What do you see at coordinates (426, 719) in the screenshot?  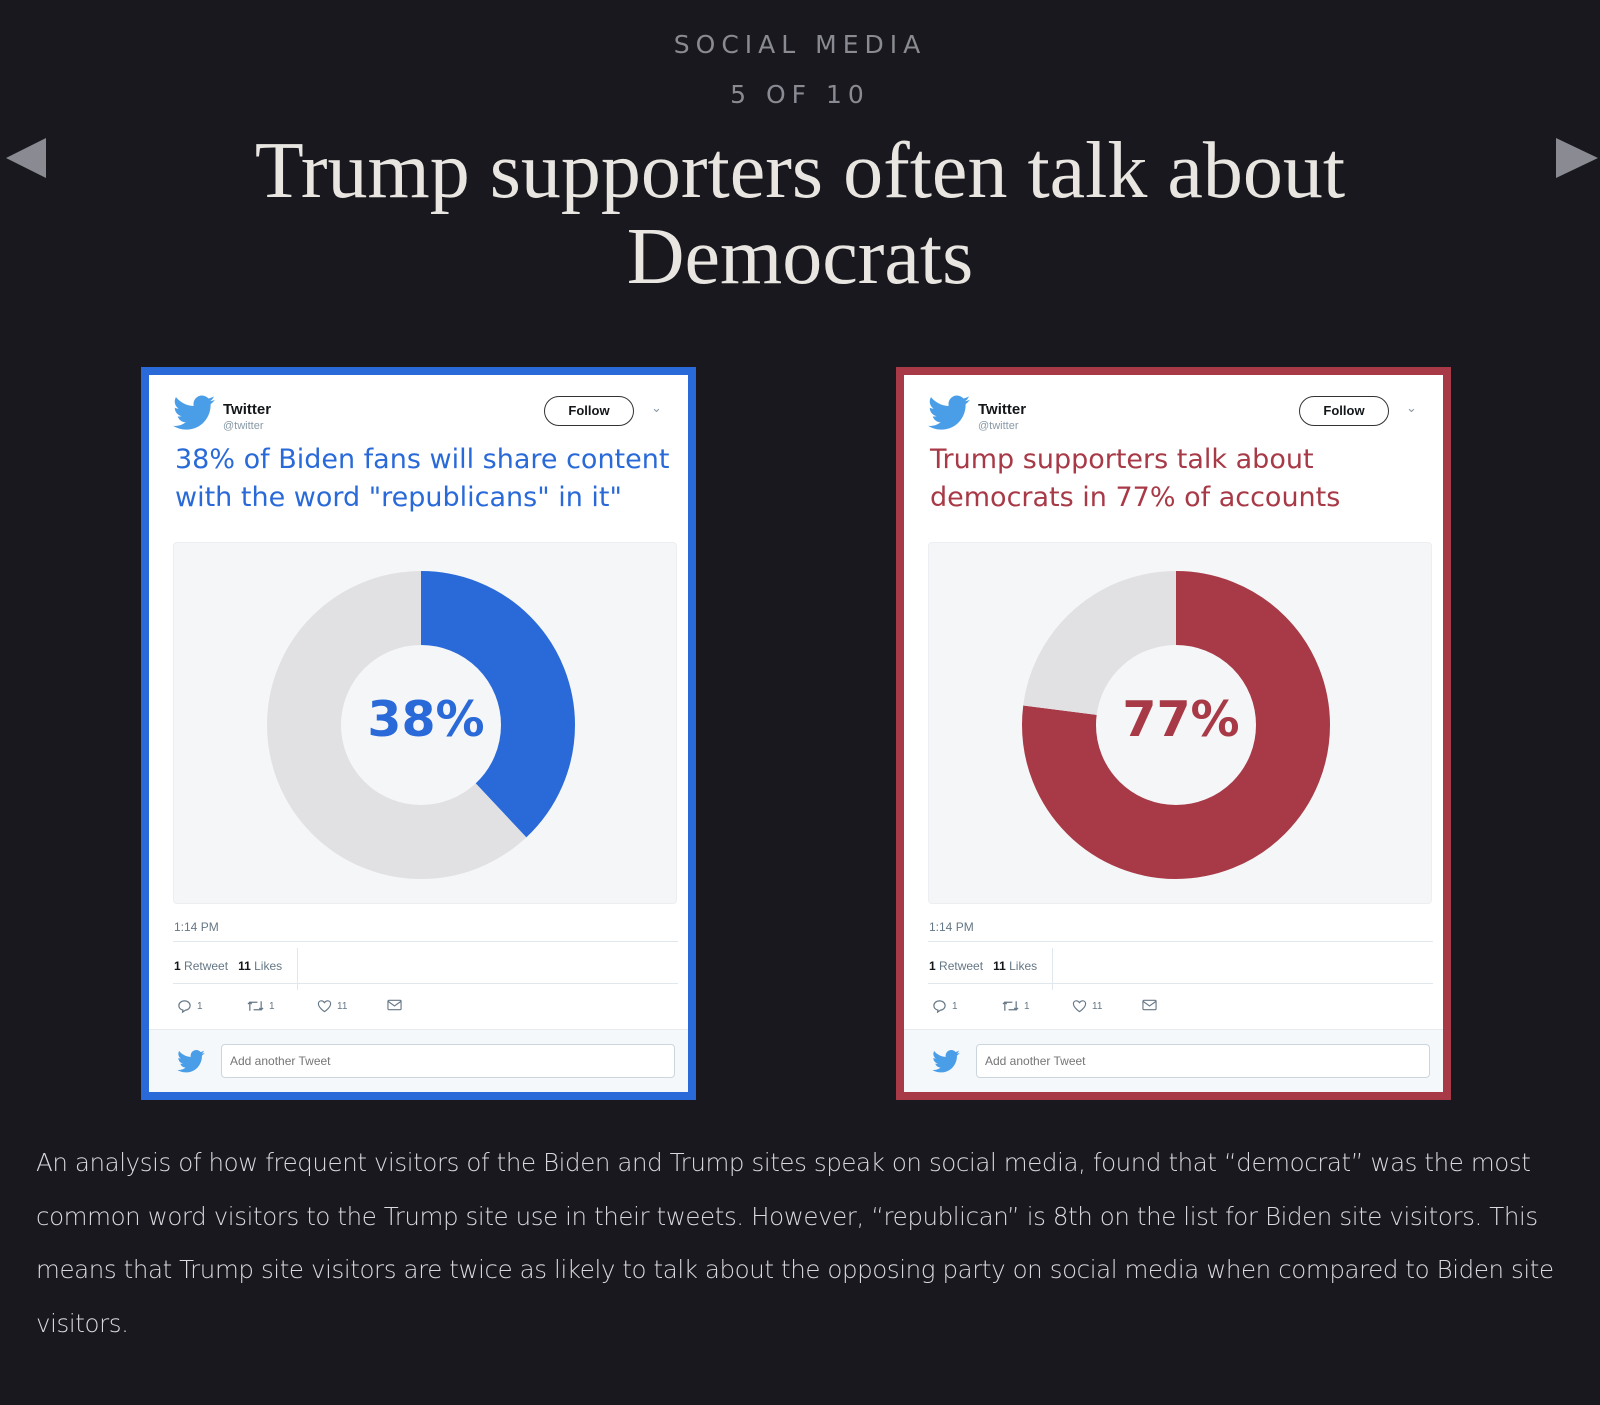 I see `percent-label: 38%` at bounding box center [426, 719].